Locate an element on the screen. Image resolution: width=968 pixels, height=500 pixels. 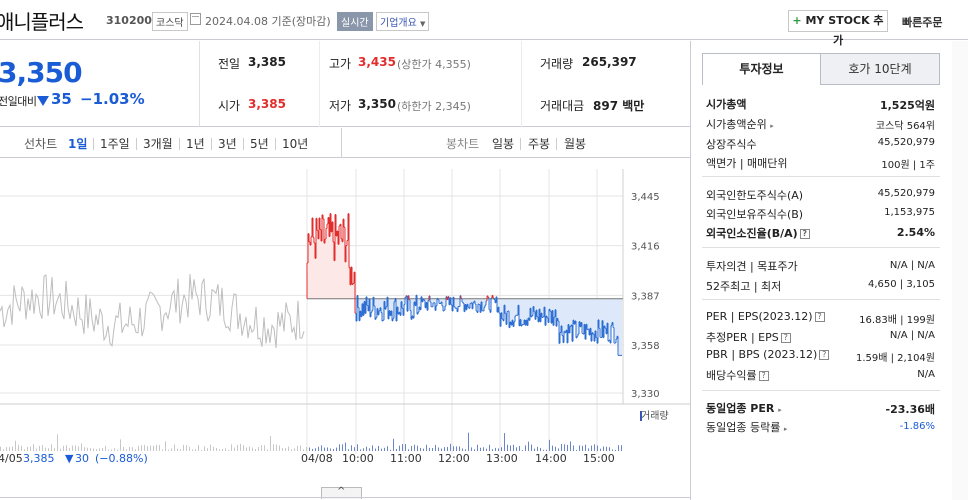
tab-weekly-candle: 주봉 is located at coordinates (539, 144).